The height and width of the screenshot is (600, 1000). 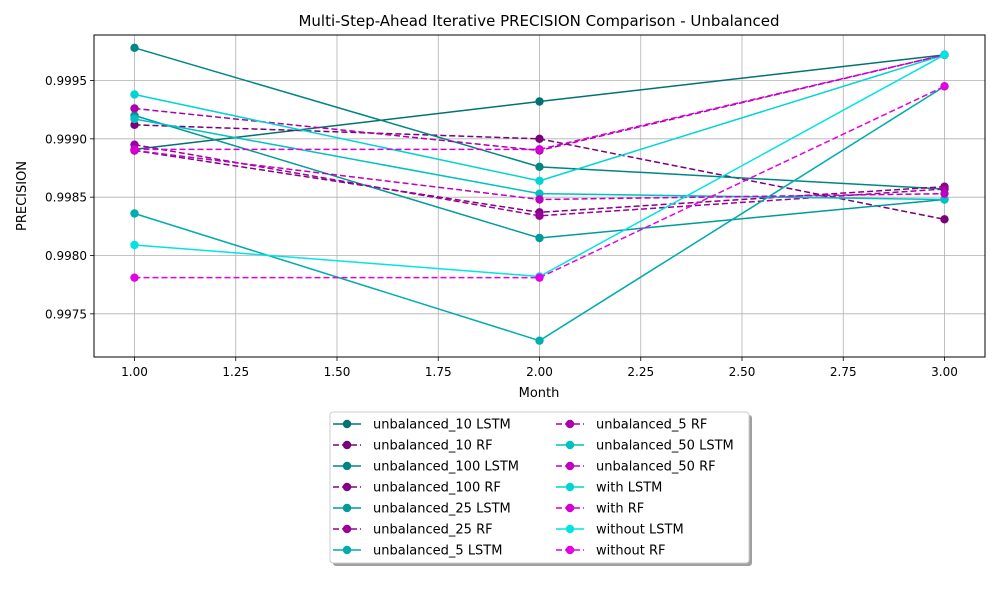 I want to click on legend-item: unbalanced_25 RF, so click(x=413, y=530).